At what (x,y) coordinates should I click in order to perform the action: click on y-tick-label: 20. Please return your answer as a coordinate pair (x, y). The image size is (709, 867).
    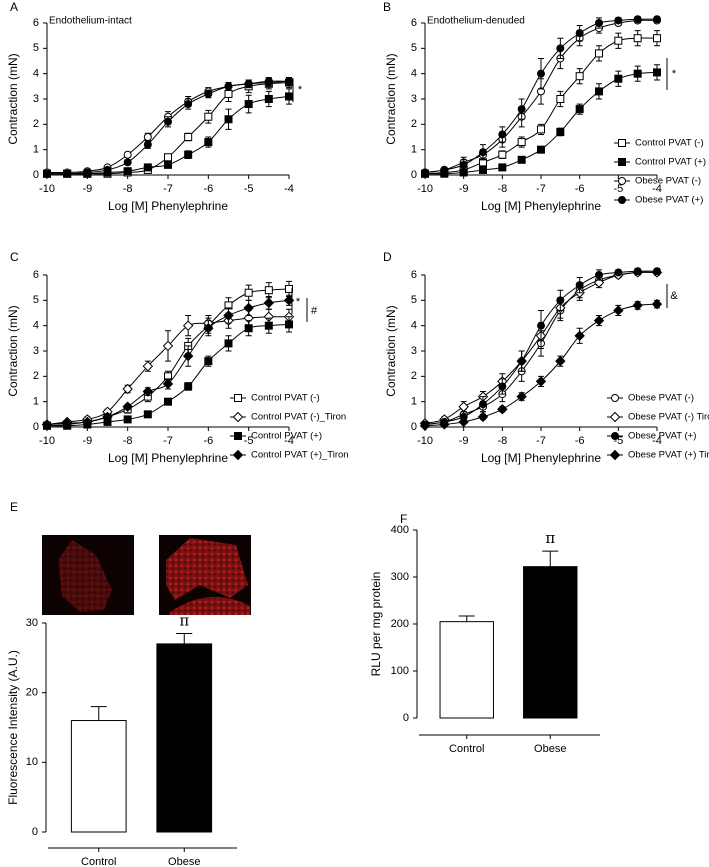
    Looking at the image, I should click on (32, 693).